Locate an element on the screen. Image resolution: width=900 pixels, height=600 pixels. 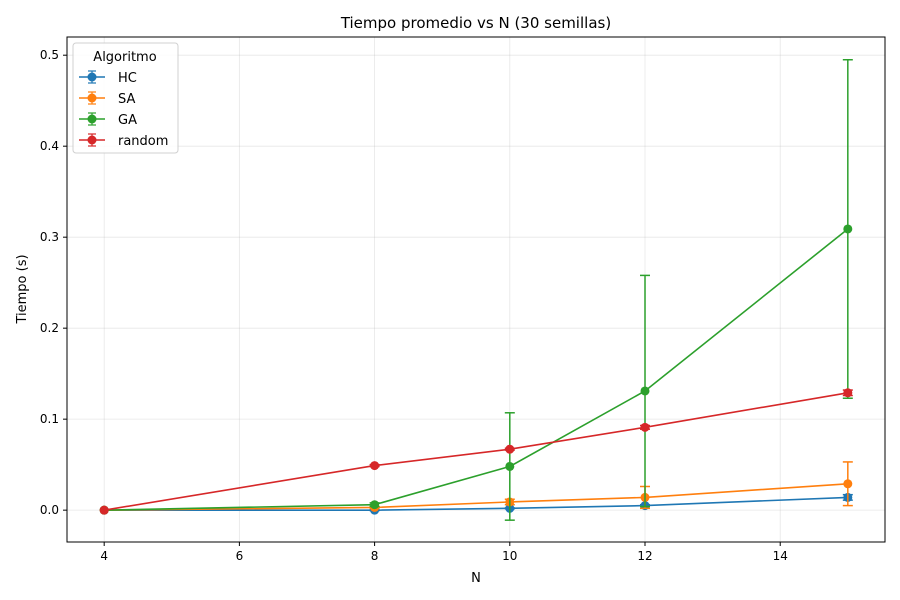
legend: Algoritmo HC SA GA random is located at coordinates (125, 98).